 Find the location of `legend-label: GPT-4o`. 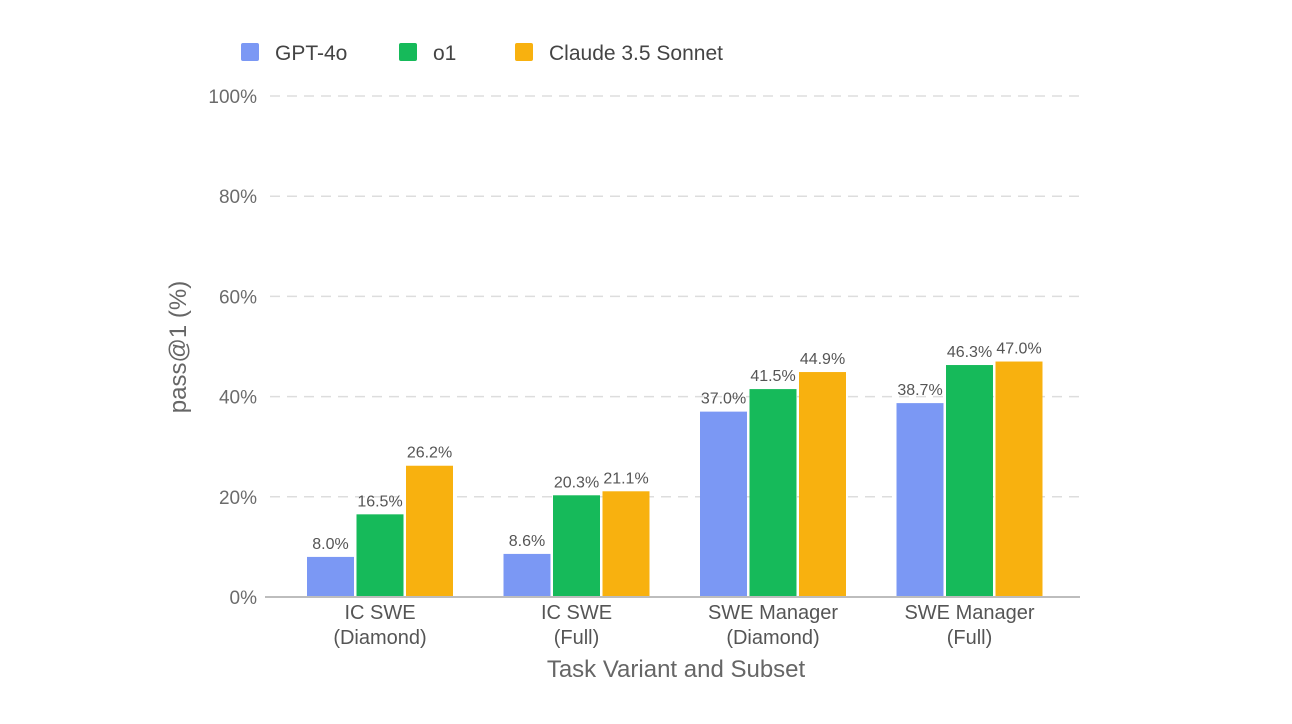

legend-label: GPT-4o is located at coordinates (311, 53).